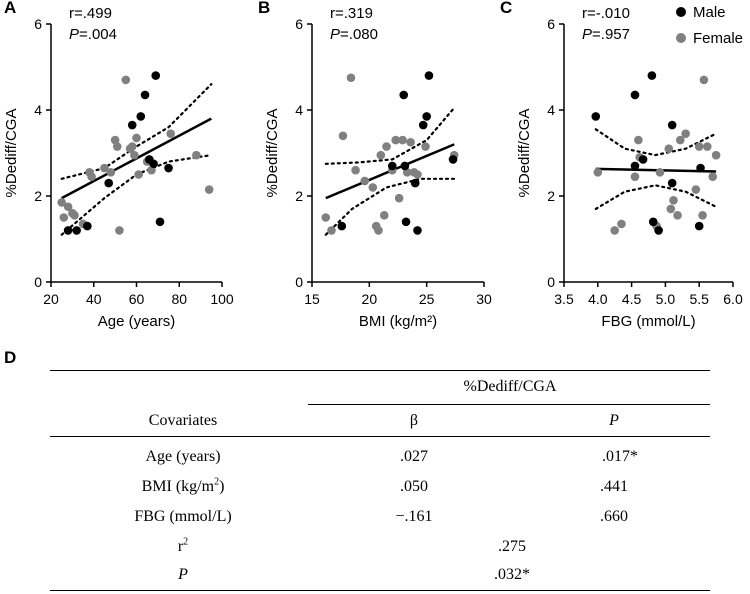 This screenshot has height=594, width=750. I want to click on table-header-covariates: Covariates, so click(183, 420).